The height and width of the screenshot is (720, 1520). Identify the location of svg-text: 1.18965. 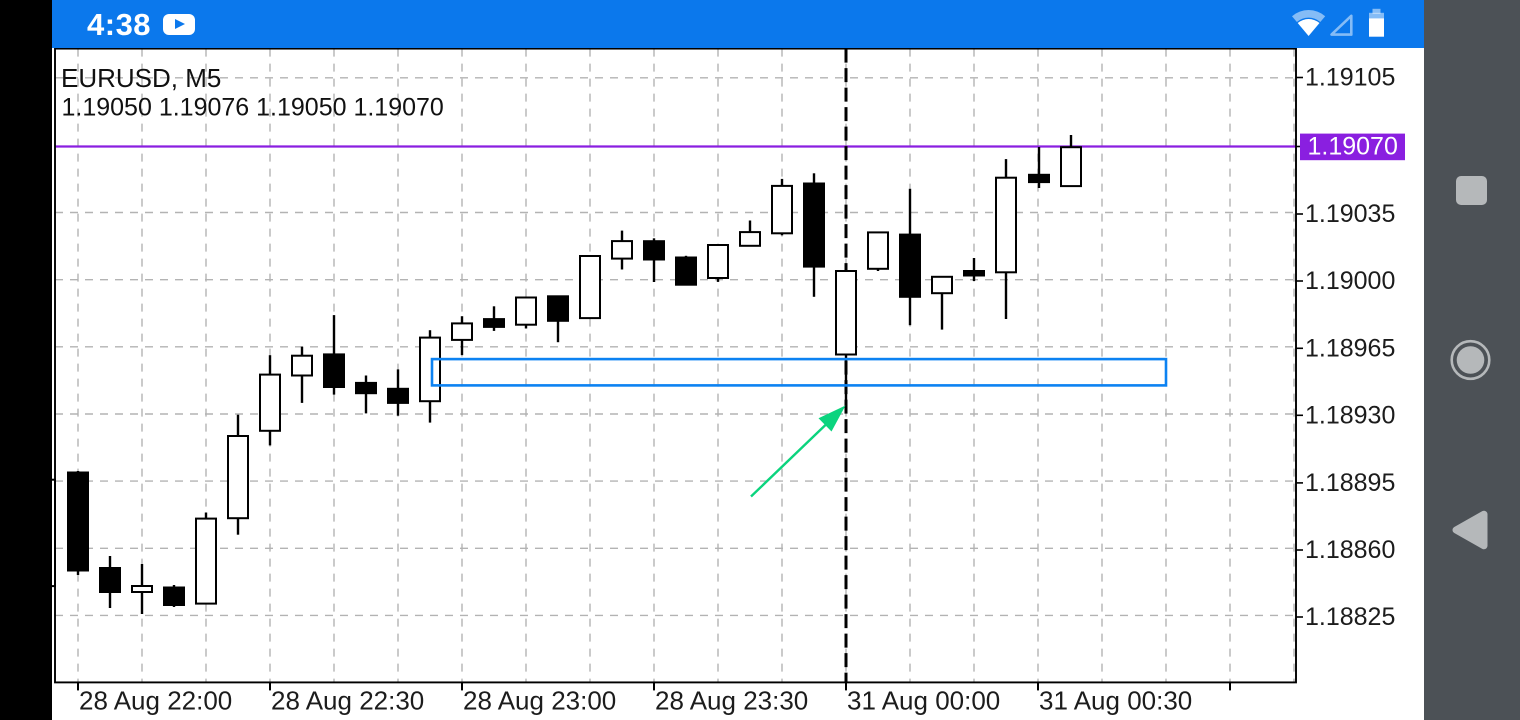
(1350, 348).